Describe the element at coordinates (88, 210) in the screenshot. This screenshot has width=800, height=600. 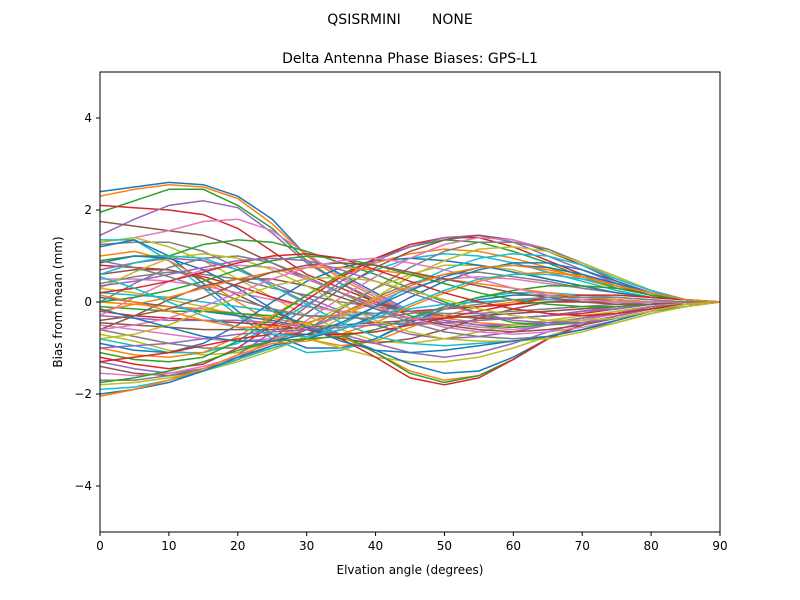
I see `y-tick-label: 2` at that location.